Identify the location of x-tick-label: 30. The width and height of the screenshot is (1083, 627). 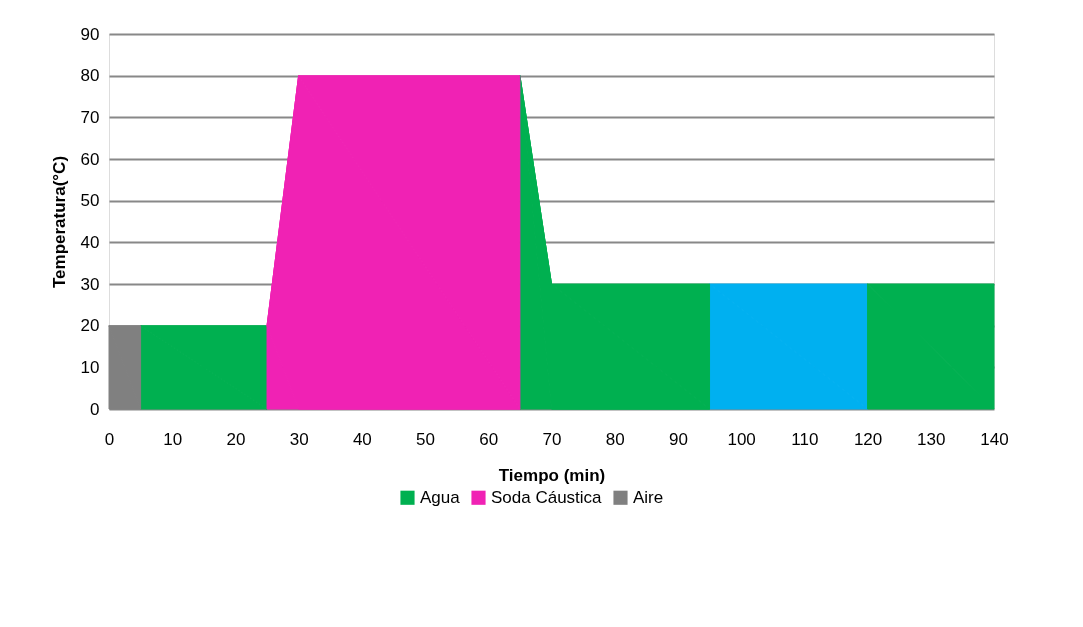
(299, 439).